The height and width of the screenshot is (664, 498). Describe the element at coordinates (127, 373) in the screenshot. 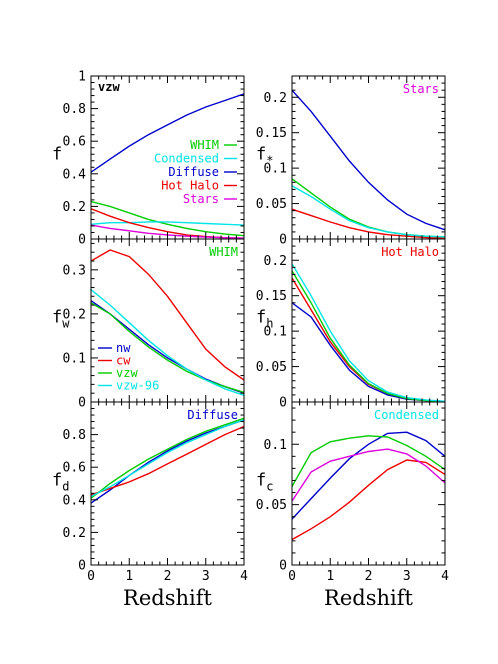

I see `legend-label: vzw` at that location.